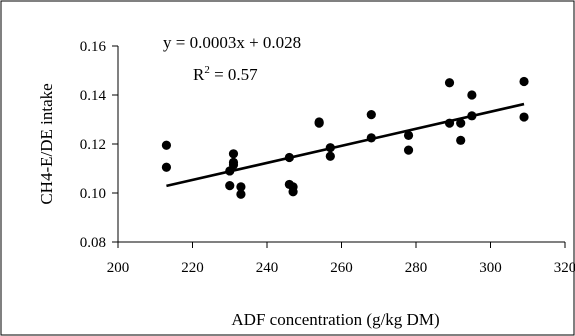  I want to click on y-tick-label: 0.08, so click(93, 243).